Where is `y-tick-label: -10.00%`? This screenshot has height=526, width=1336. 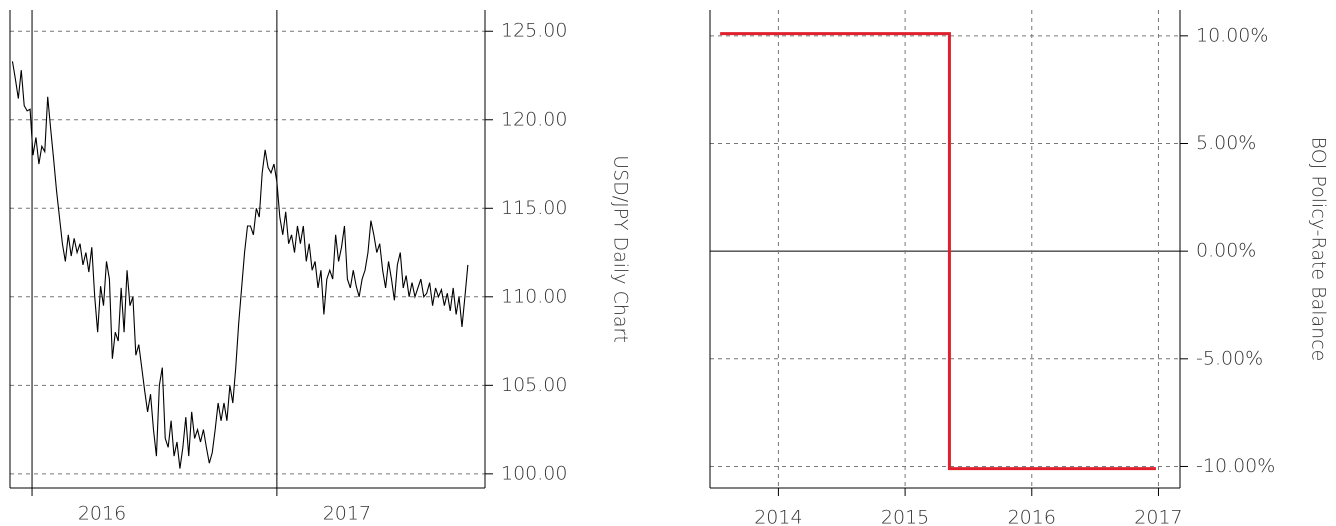
y-tick-label: -10.00% is located at coordinates (1235, 466).